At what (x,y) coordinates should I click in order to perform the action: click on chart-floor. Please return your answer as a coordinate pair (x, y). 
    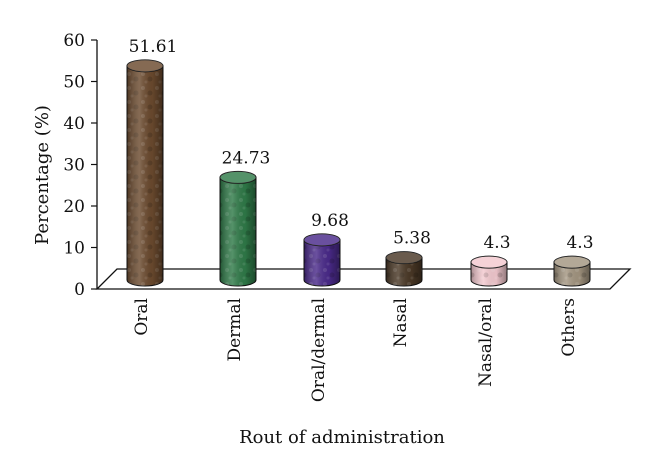
    Looking at the image, I should click on (363, 279).